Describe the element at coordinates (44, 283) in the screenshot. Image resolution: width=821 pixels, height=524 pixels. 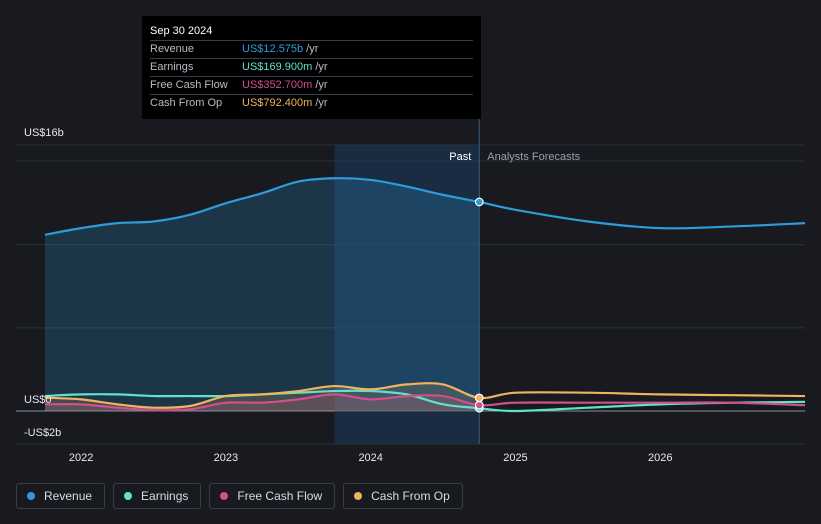
I see `y-axis-ticks: US$16b US$0 -US$2b` at that location.